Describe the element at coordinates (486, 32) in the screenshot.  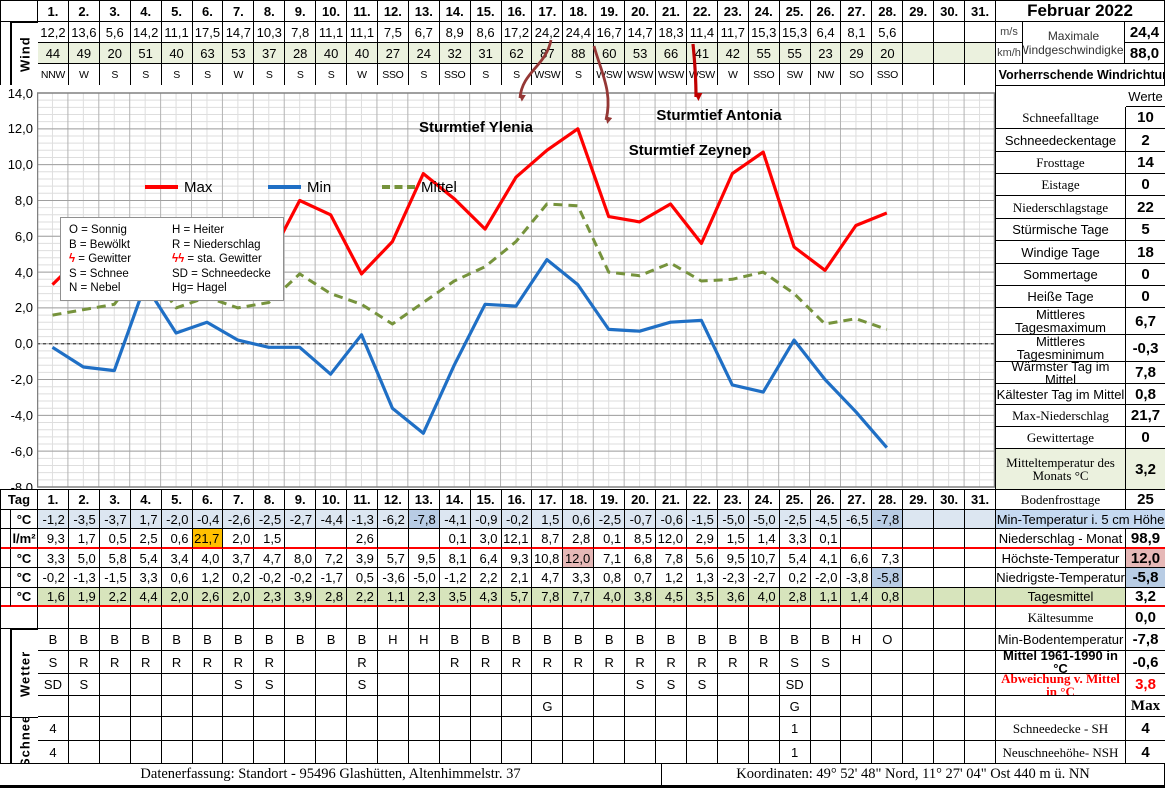
I see `wind-speed-ms-cell: 8,6` at that location.